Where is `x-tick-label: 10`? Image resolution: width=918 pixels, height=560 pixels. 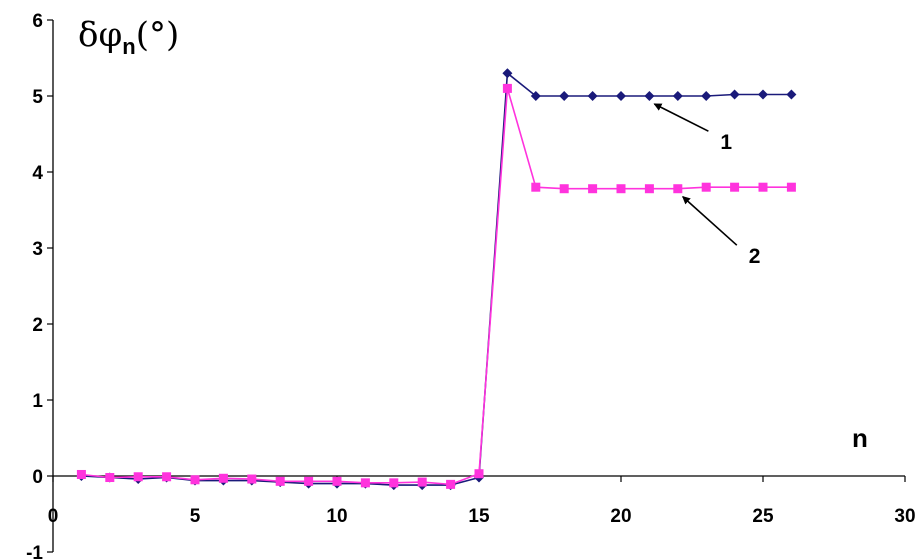
x-tick-label: 10 is located at coordinates (336, 516).